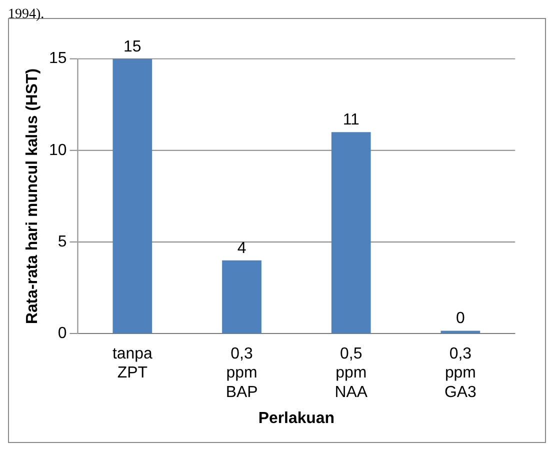  What do you see at coordinates (241, 248) in the screenshot?
I see `data-label: 4` at bounding box center [241, 248].